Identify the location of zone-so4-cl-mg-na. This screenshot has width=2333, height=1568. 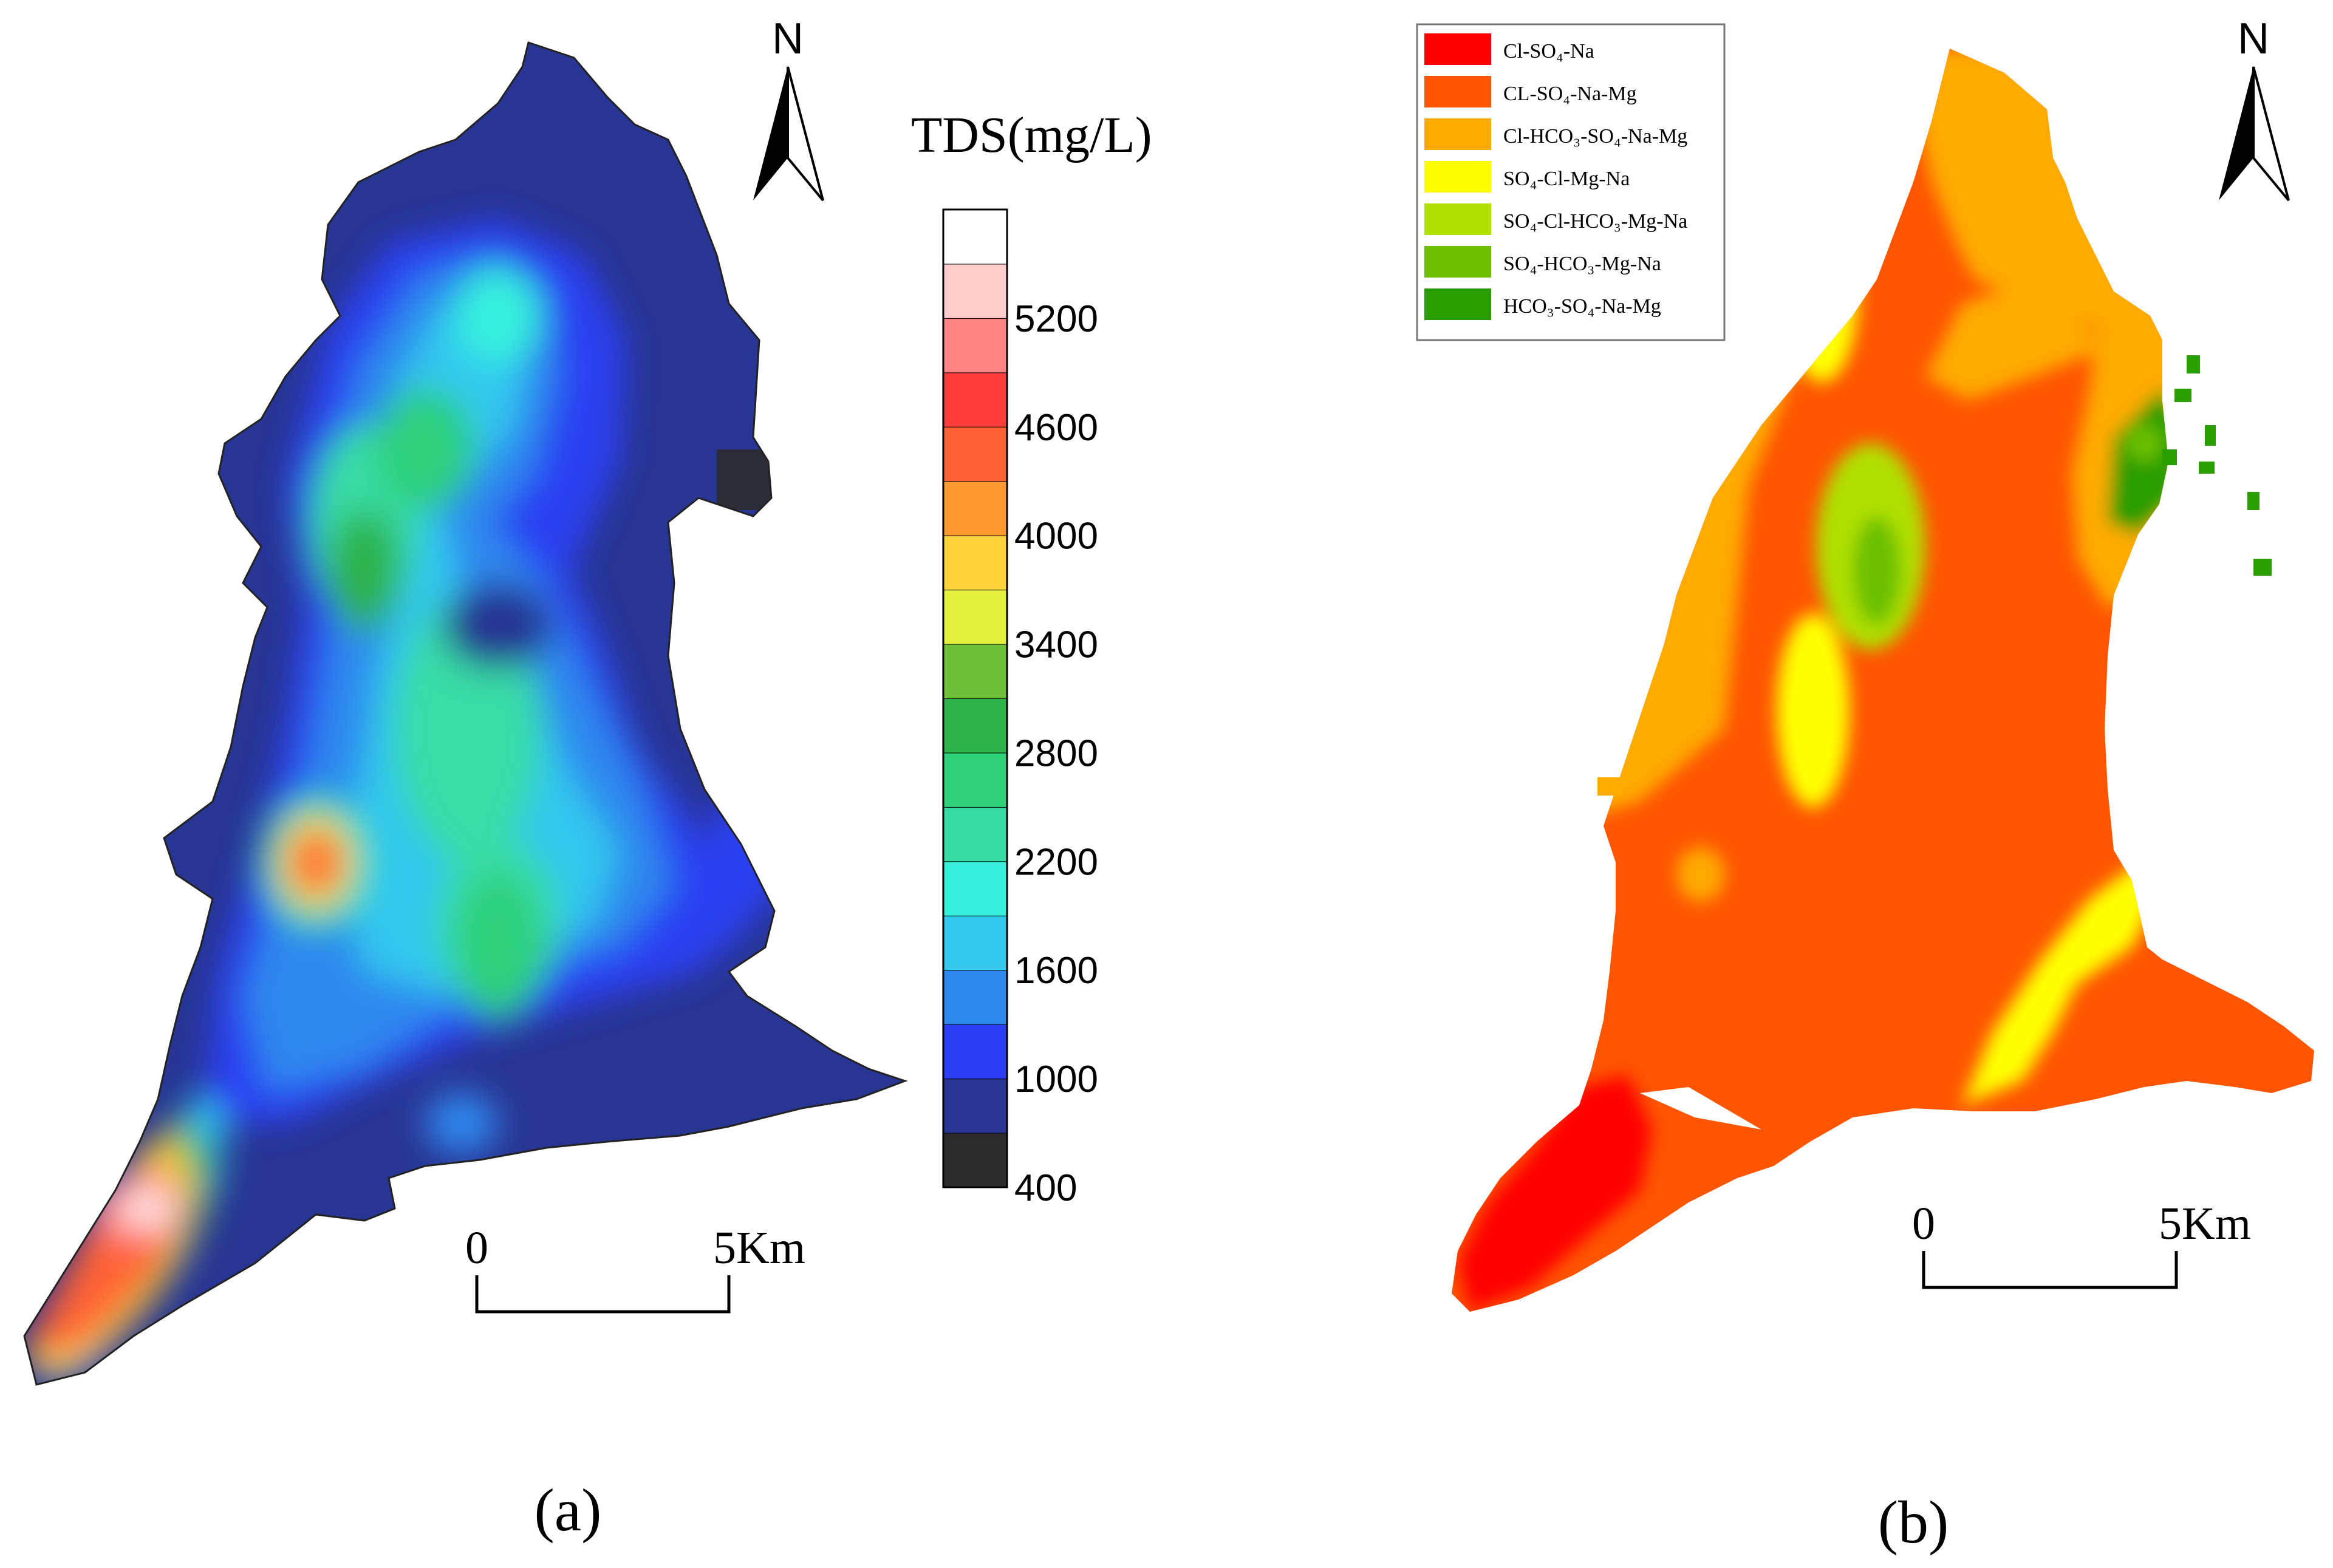
(1822, 291).